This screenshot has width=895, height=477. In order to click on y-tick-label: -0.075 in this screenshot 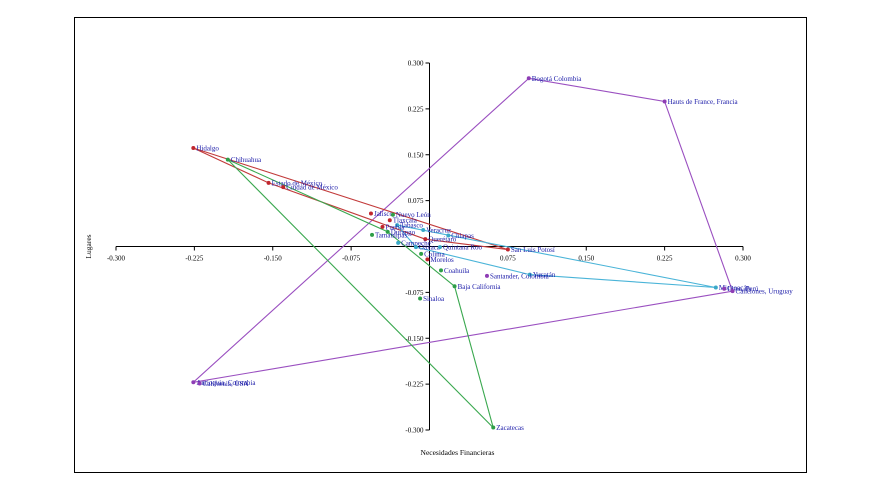, I will do `click(414, 293)`.